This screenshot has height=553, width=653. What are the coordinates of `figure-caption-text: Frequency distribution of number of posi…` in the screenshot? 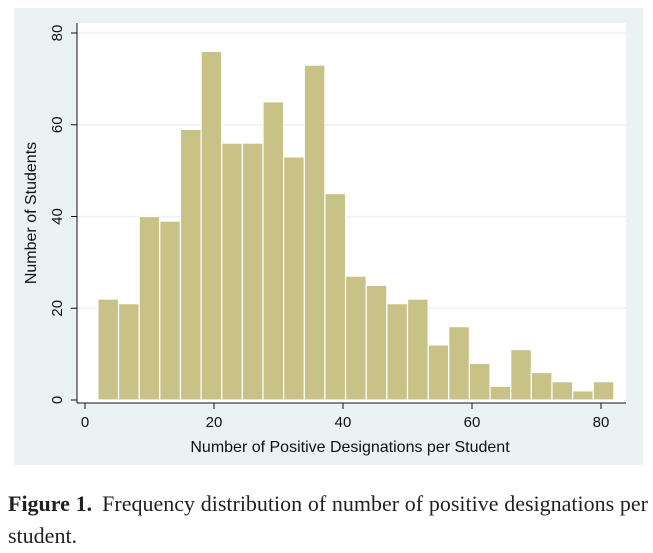 It's located at (328, 519).